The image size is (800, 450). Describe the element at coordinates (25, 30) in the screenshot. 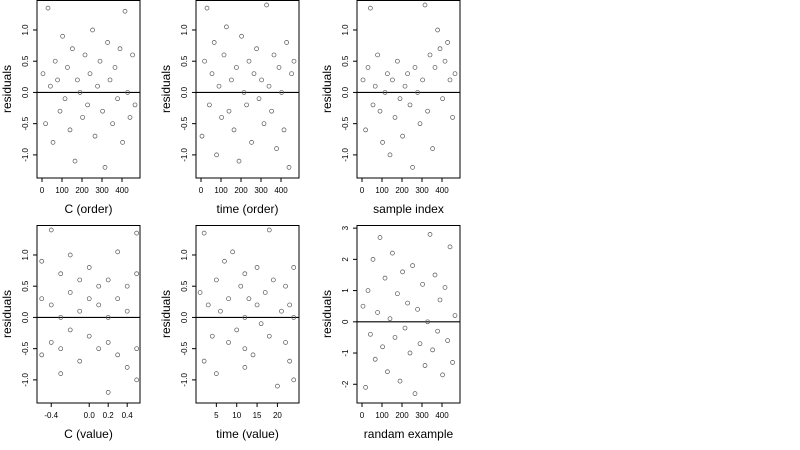

I see `y-tick-label: 1.0` at that location.